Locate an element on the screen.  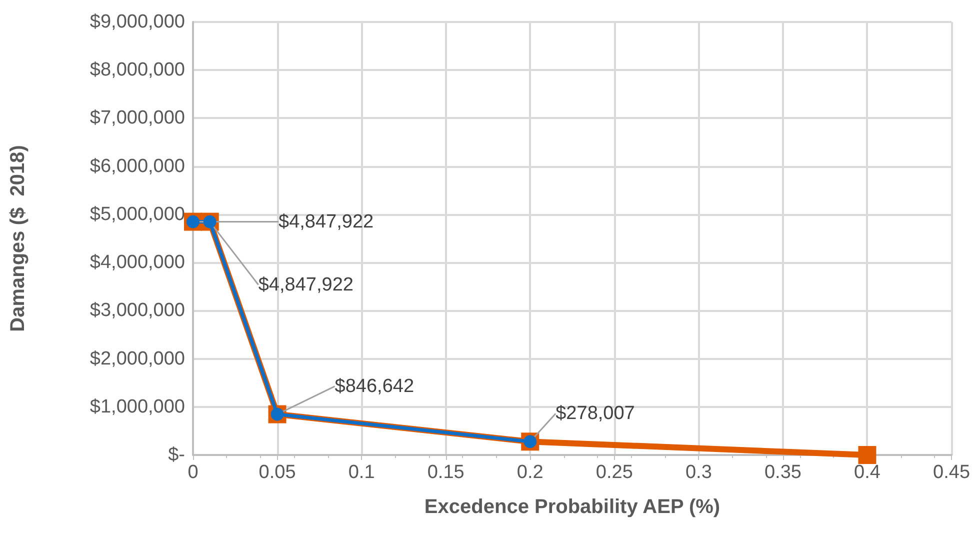
y-tick-label: $- is located at coordinates (176, 455).